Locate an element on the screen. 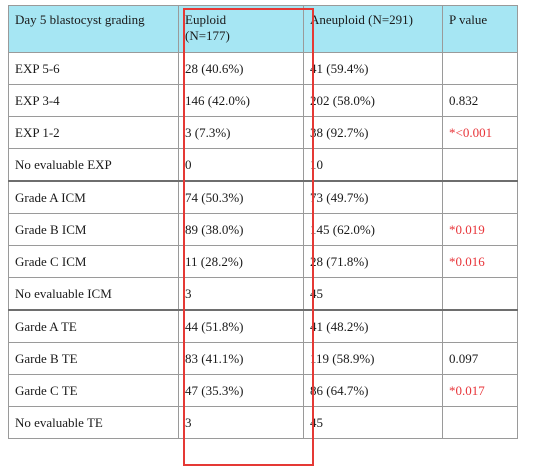  table-row: Grade A ICM 74 (50.3%) 73 (49.7%) is located at coordinates (263, 197).